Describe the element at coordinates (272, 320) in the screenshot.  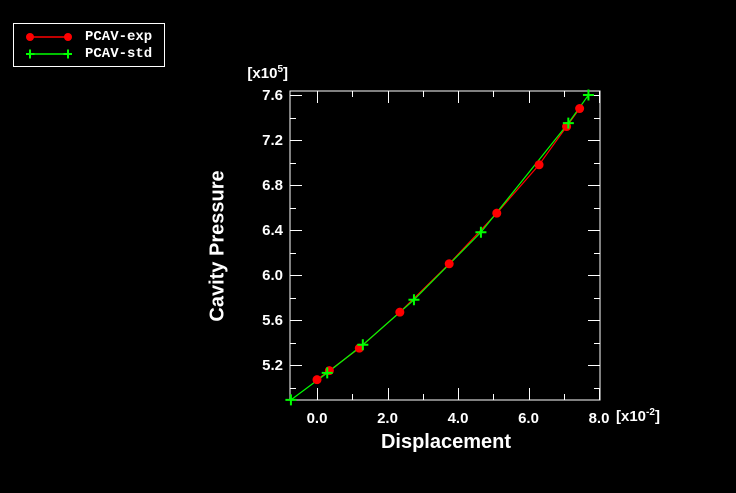
I see `y-tick-label: 5.6` at that location.